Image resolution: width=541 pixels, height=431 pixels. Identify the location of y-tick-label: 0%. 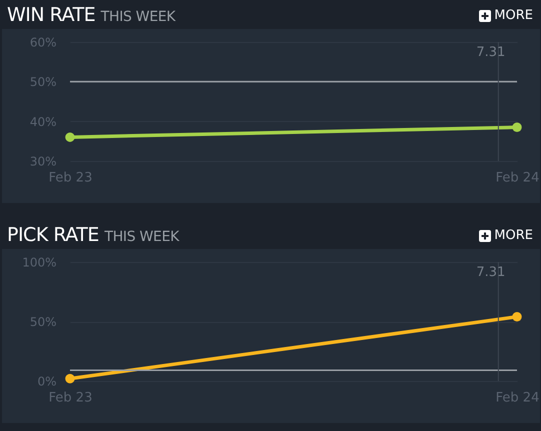
(46, 381).